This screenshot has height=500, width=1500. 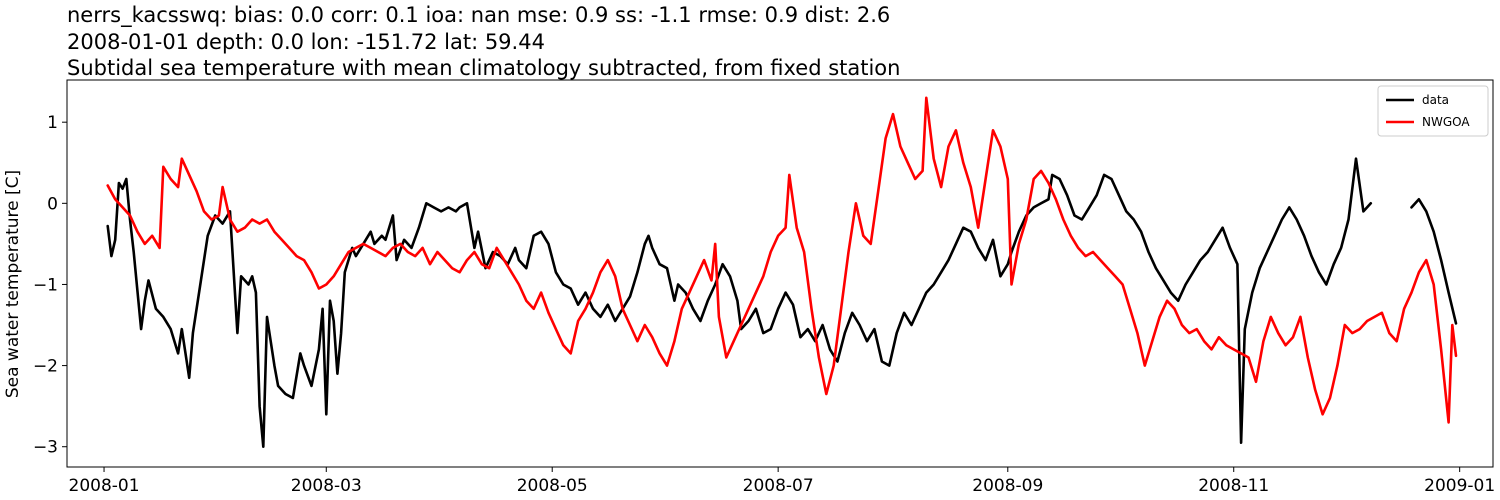 What do you see at coordinates (326, 486) in the screenshot?
I see `x-tick-label: 2008-03` at bounding box center [326, 486].